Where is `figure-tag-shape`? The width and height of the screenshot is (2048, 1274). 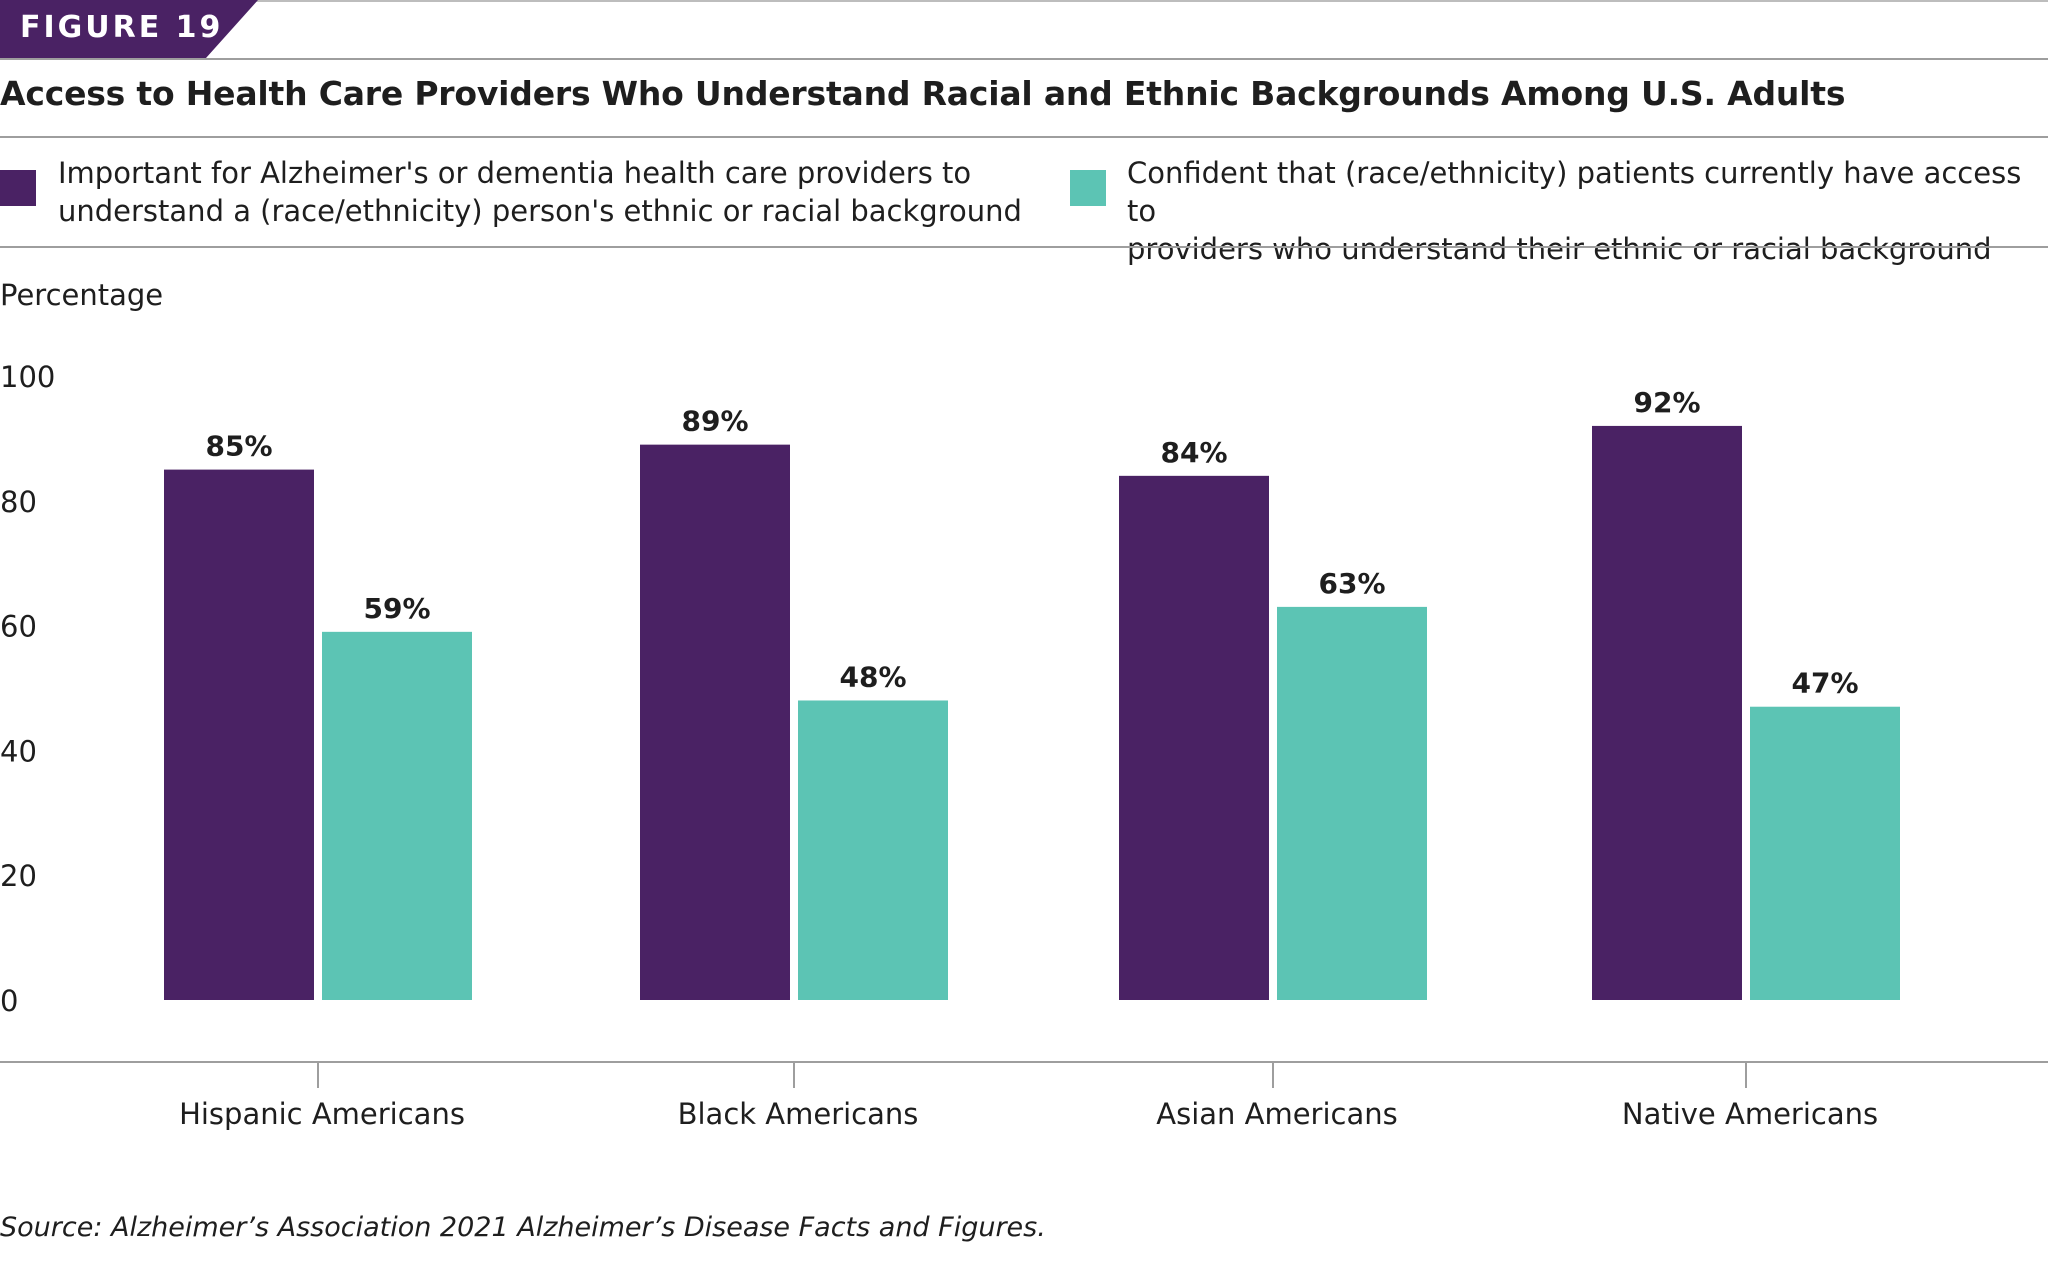 figure-tag-shape is located at coordinates (129, 29).